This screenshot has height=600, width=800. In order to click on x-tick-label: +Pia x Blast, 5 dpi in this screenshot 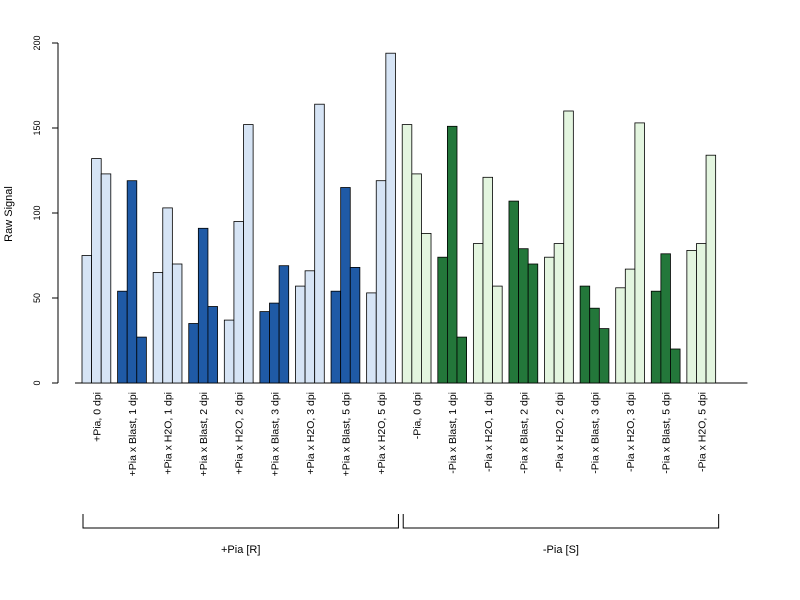, I will do `click(346, 434)`.